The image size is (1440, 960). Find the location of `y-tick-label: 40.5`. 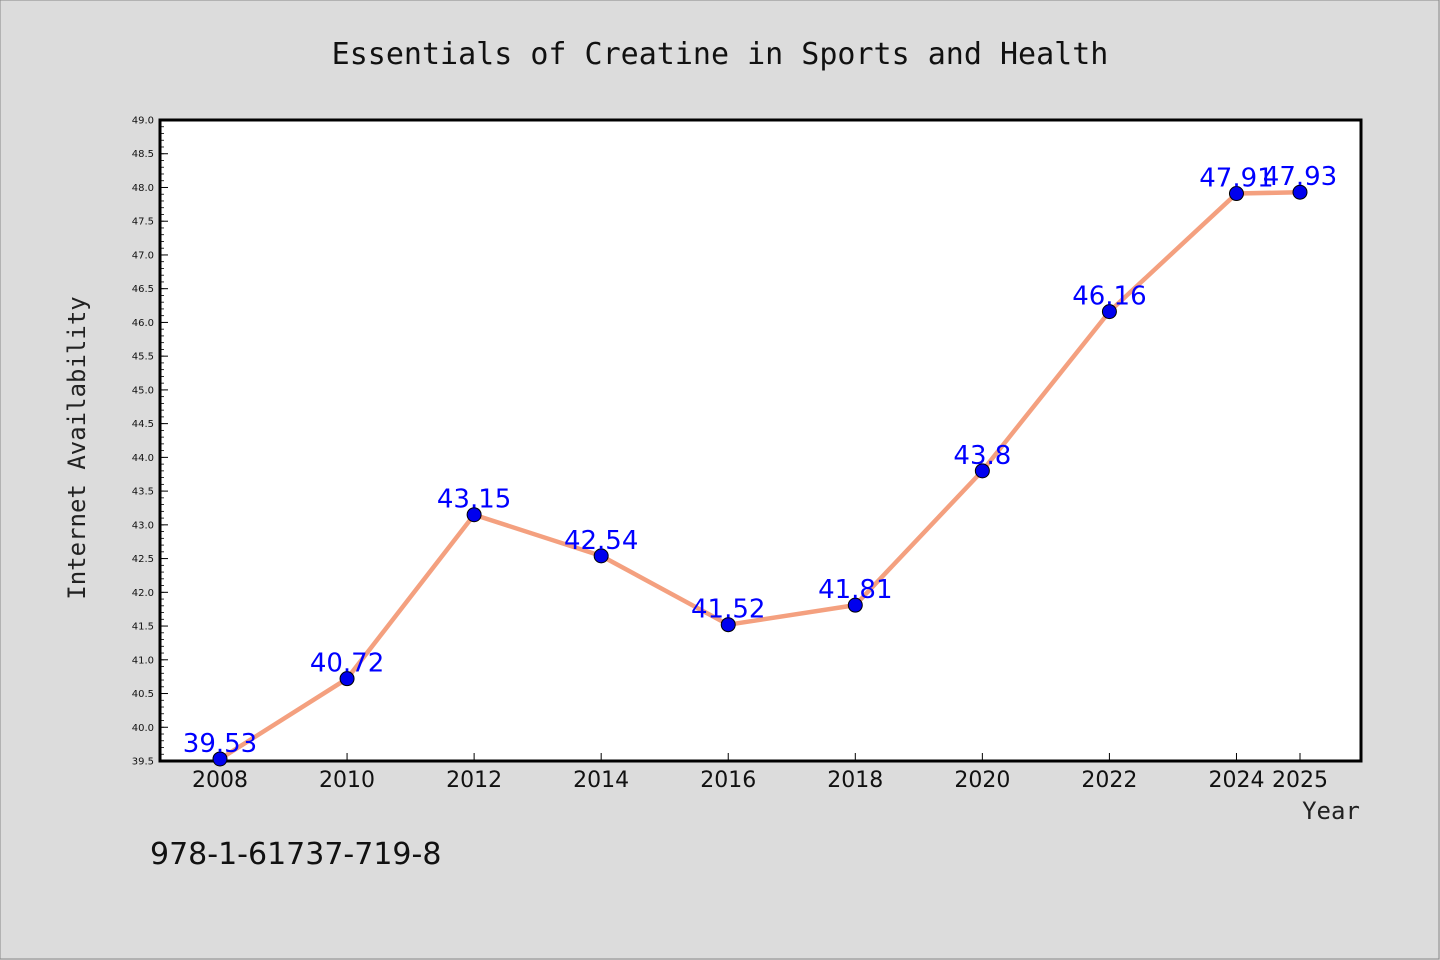

y-tick-label: 40.5 is located at coordinates (143, 694).